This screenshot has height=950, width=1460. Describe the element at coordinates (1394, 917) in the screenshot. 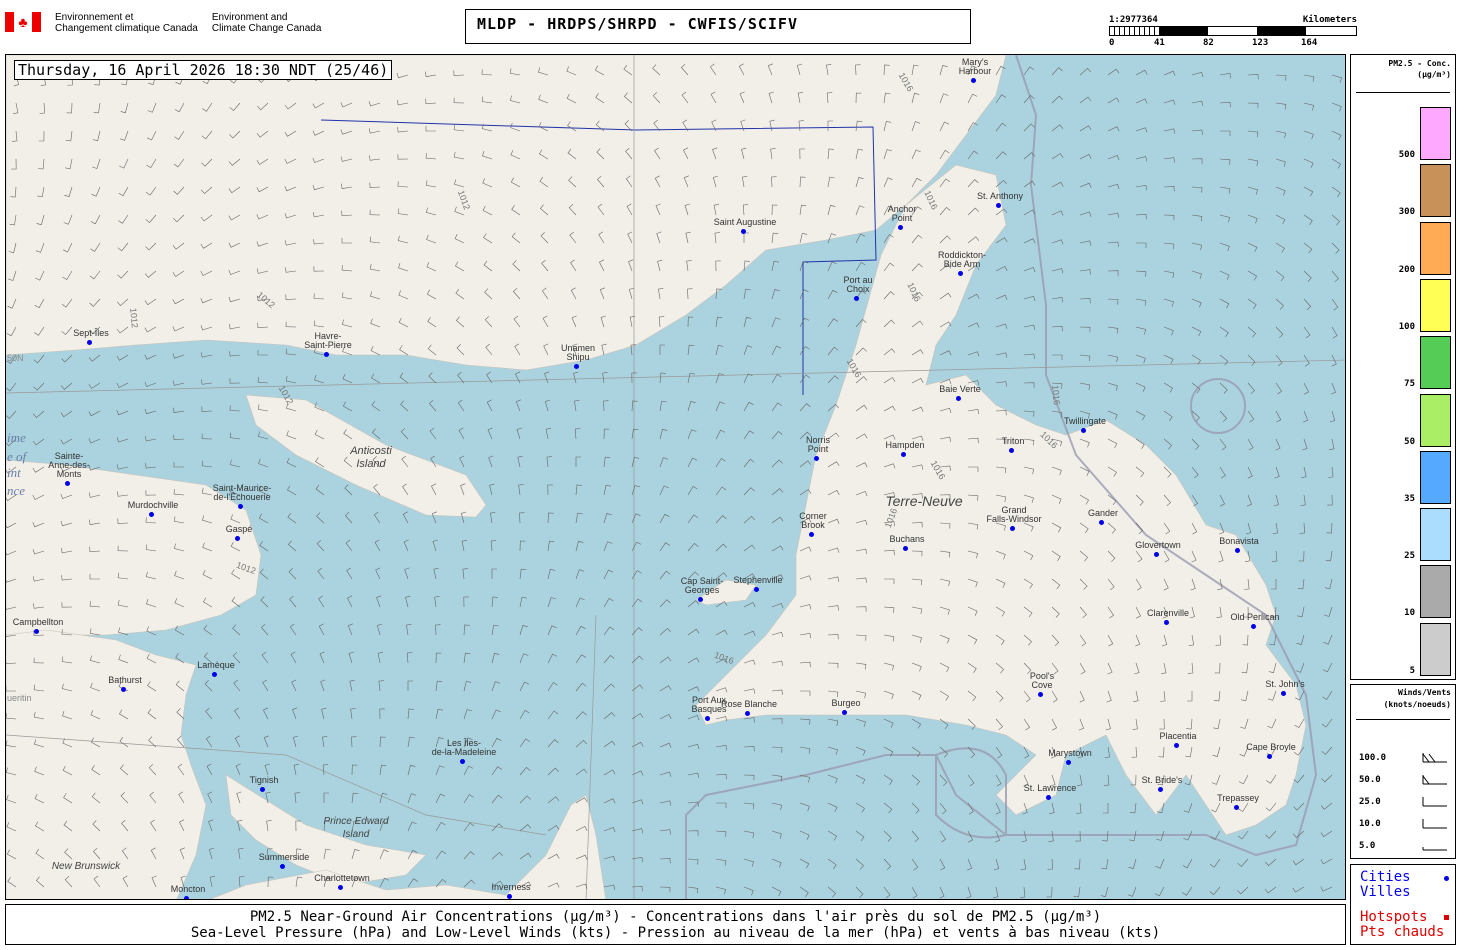

I see `hotspots-label-en: Hotspots` at that location.